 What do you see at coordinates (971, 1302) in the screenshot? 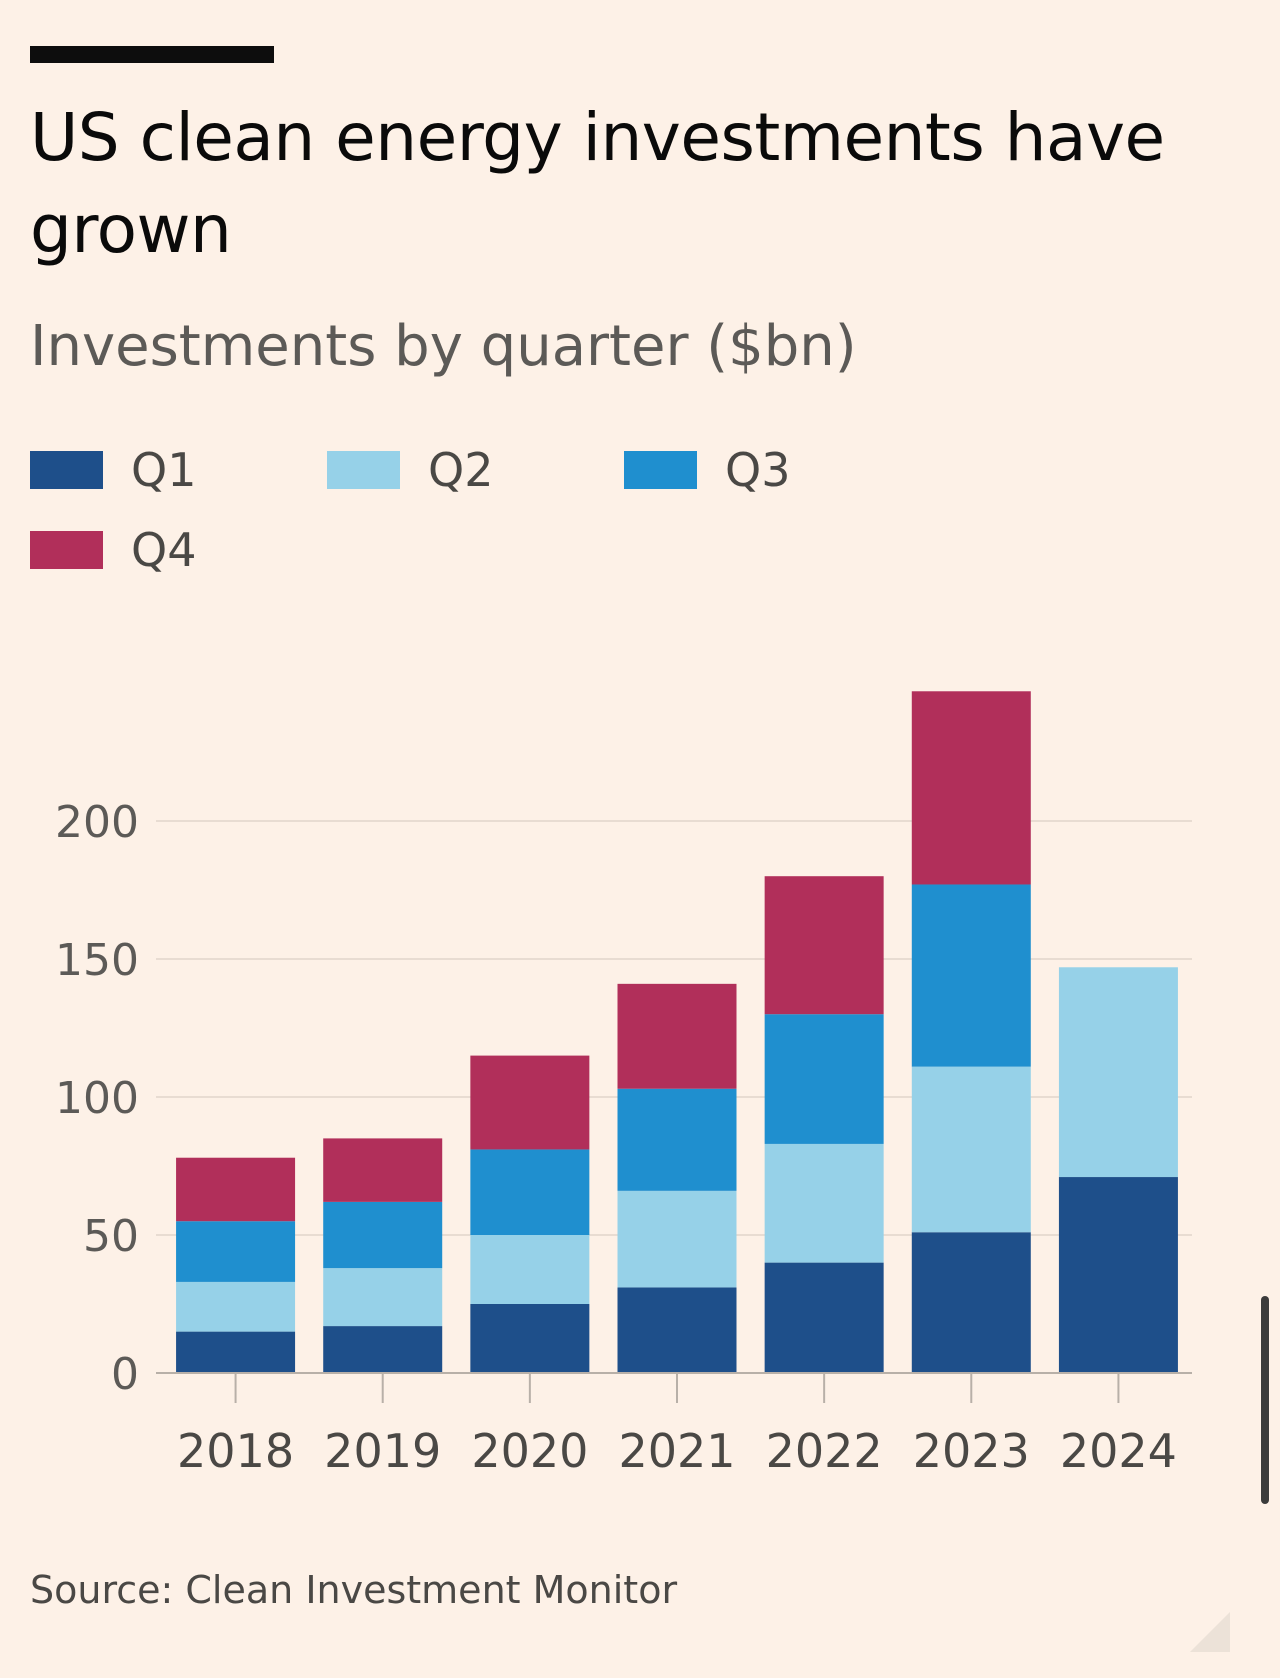
I see `bar-2023-q1` at bounding box center [971, 1302].